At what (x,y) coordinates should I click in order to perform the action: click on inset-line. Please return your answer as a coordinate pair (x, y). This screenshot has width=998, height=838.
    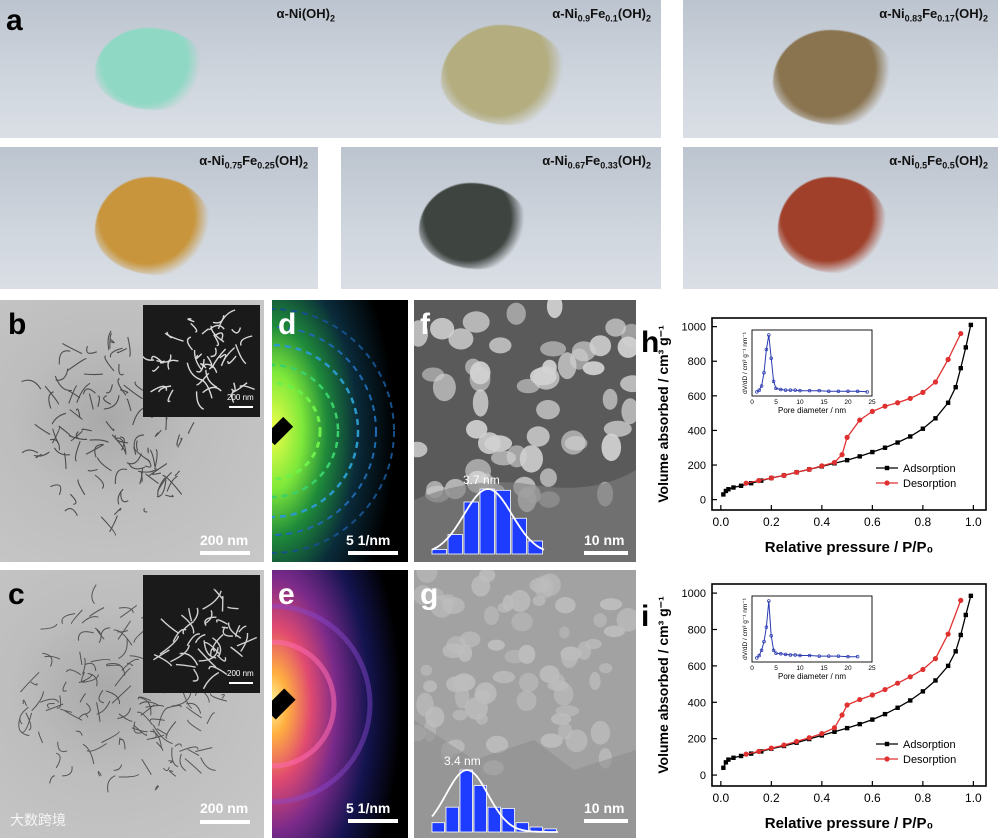
    Looking at the image, I should click on (807, 629).